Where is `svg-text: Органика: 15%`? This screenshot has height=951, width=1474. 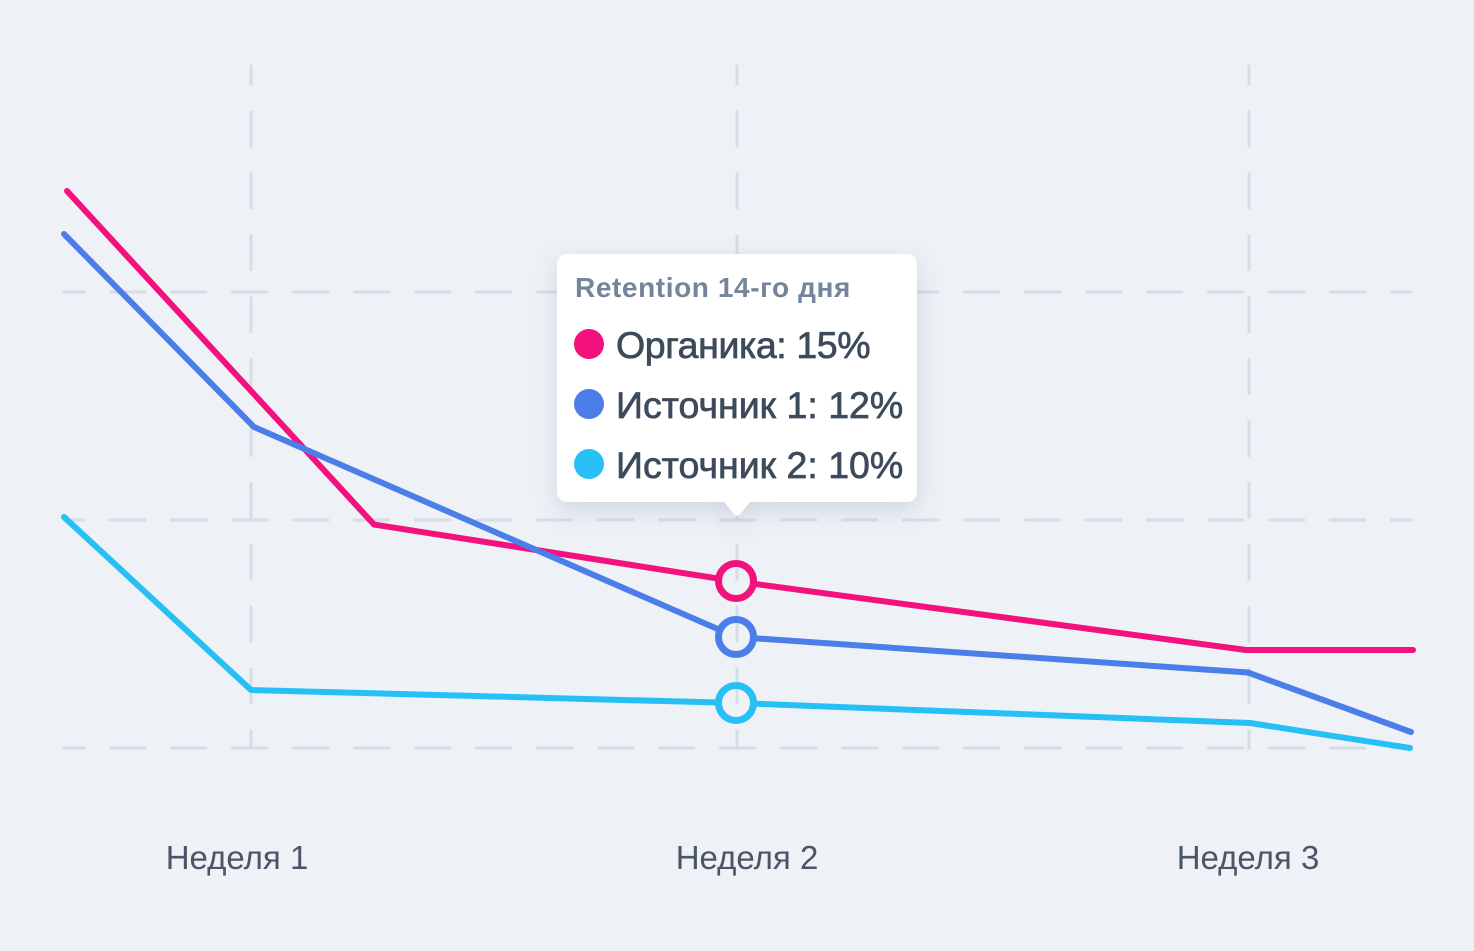 svg-text: Органика: 15% is located at coordinates (743, 345).